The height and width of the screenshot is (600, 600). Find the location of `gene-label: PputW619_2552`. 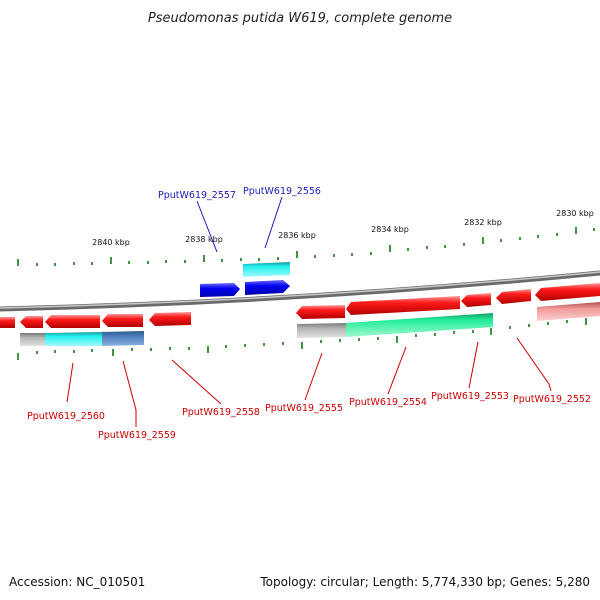

gene-label: PputW619_2552 is located at coordinates (552, 399).